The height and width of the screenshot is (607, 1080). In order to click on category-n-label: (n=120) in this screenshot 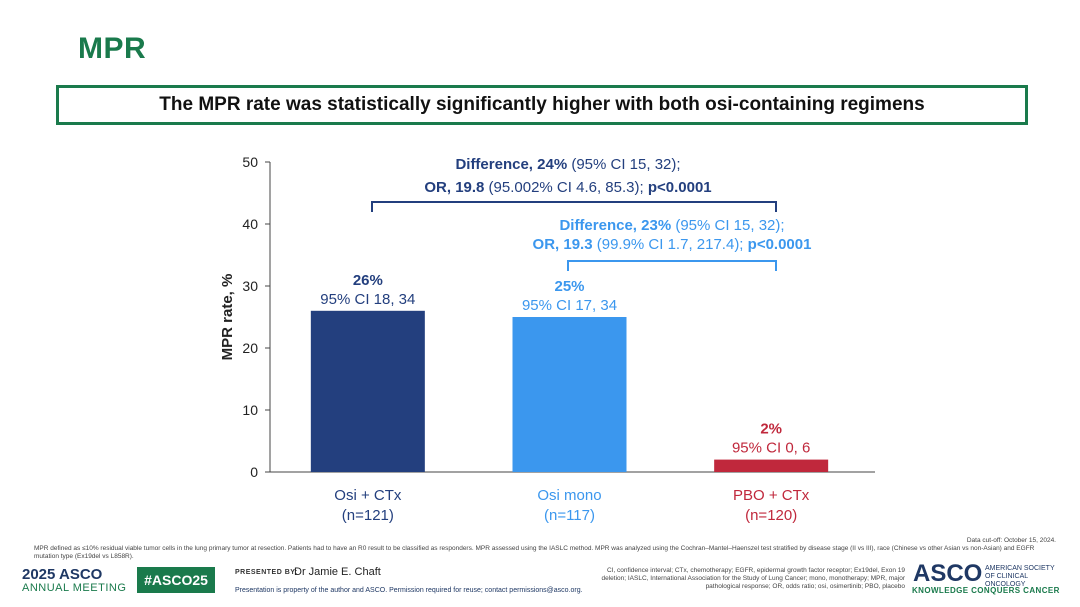, I will do `click(771, 515)`.